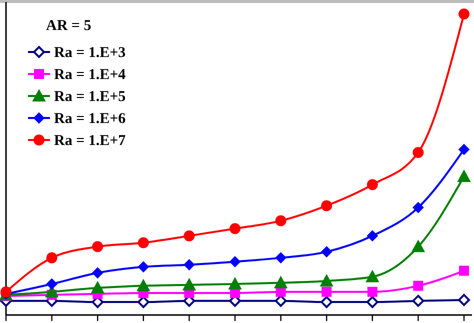  Describe the element at coordinates (90, 97) in the screenshot. I see `legend-label: Ra = 1.E+5` at that location.